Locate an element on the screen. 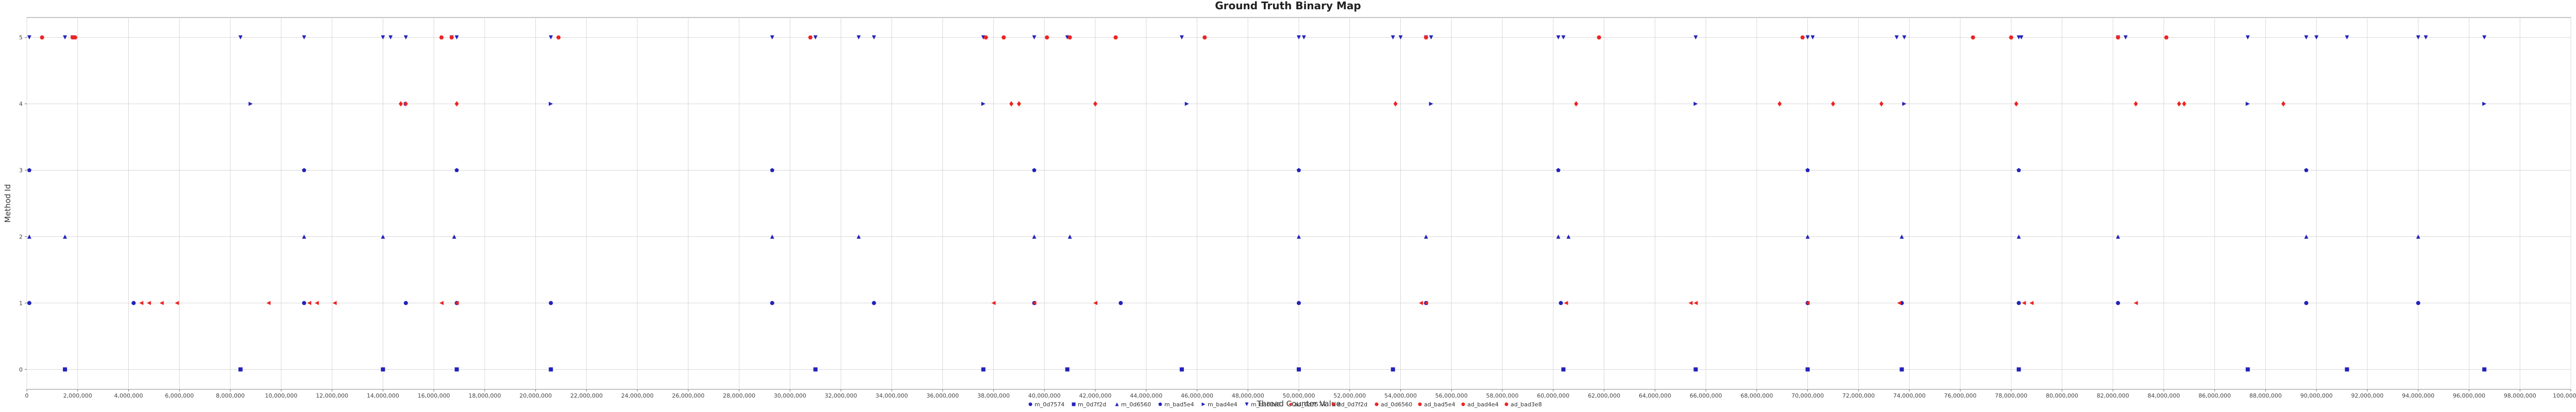 This screenshot has height=412, width=2576. x-tick-label: 66,000,000 is located at coordinates (1706, 395).